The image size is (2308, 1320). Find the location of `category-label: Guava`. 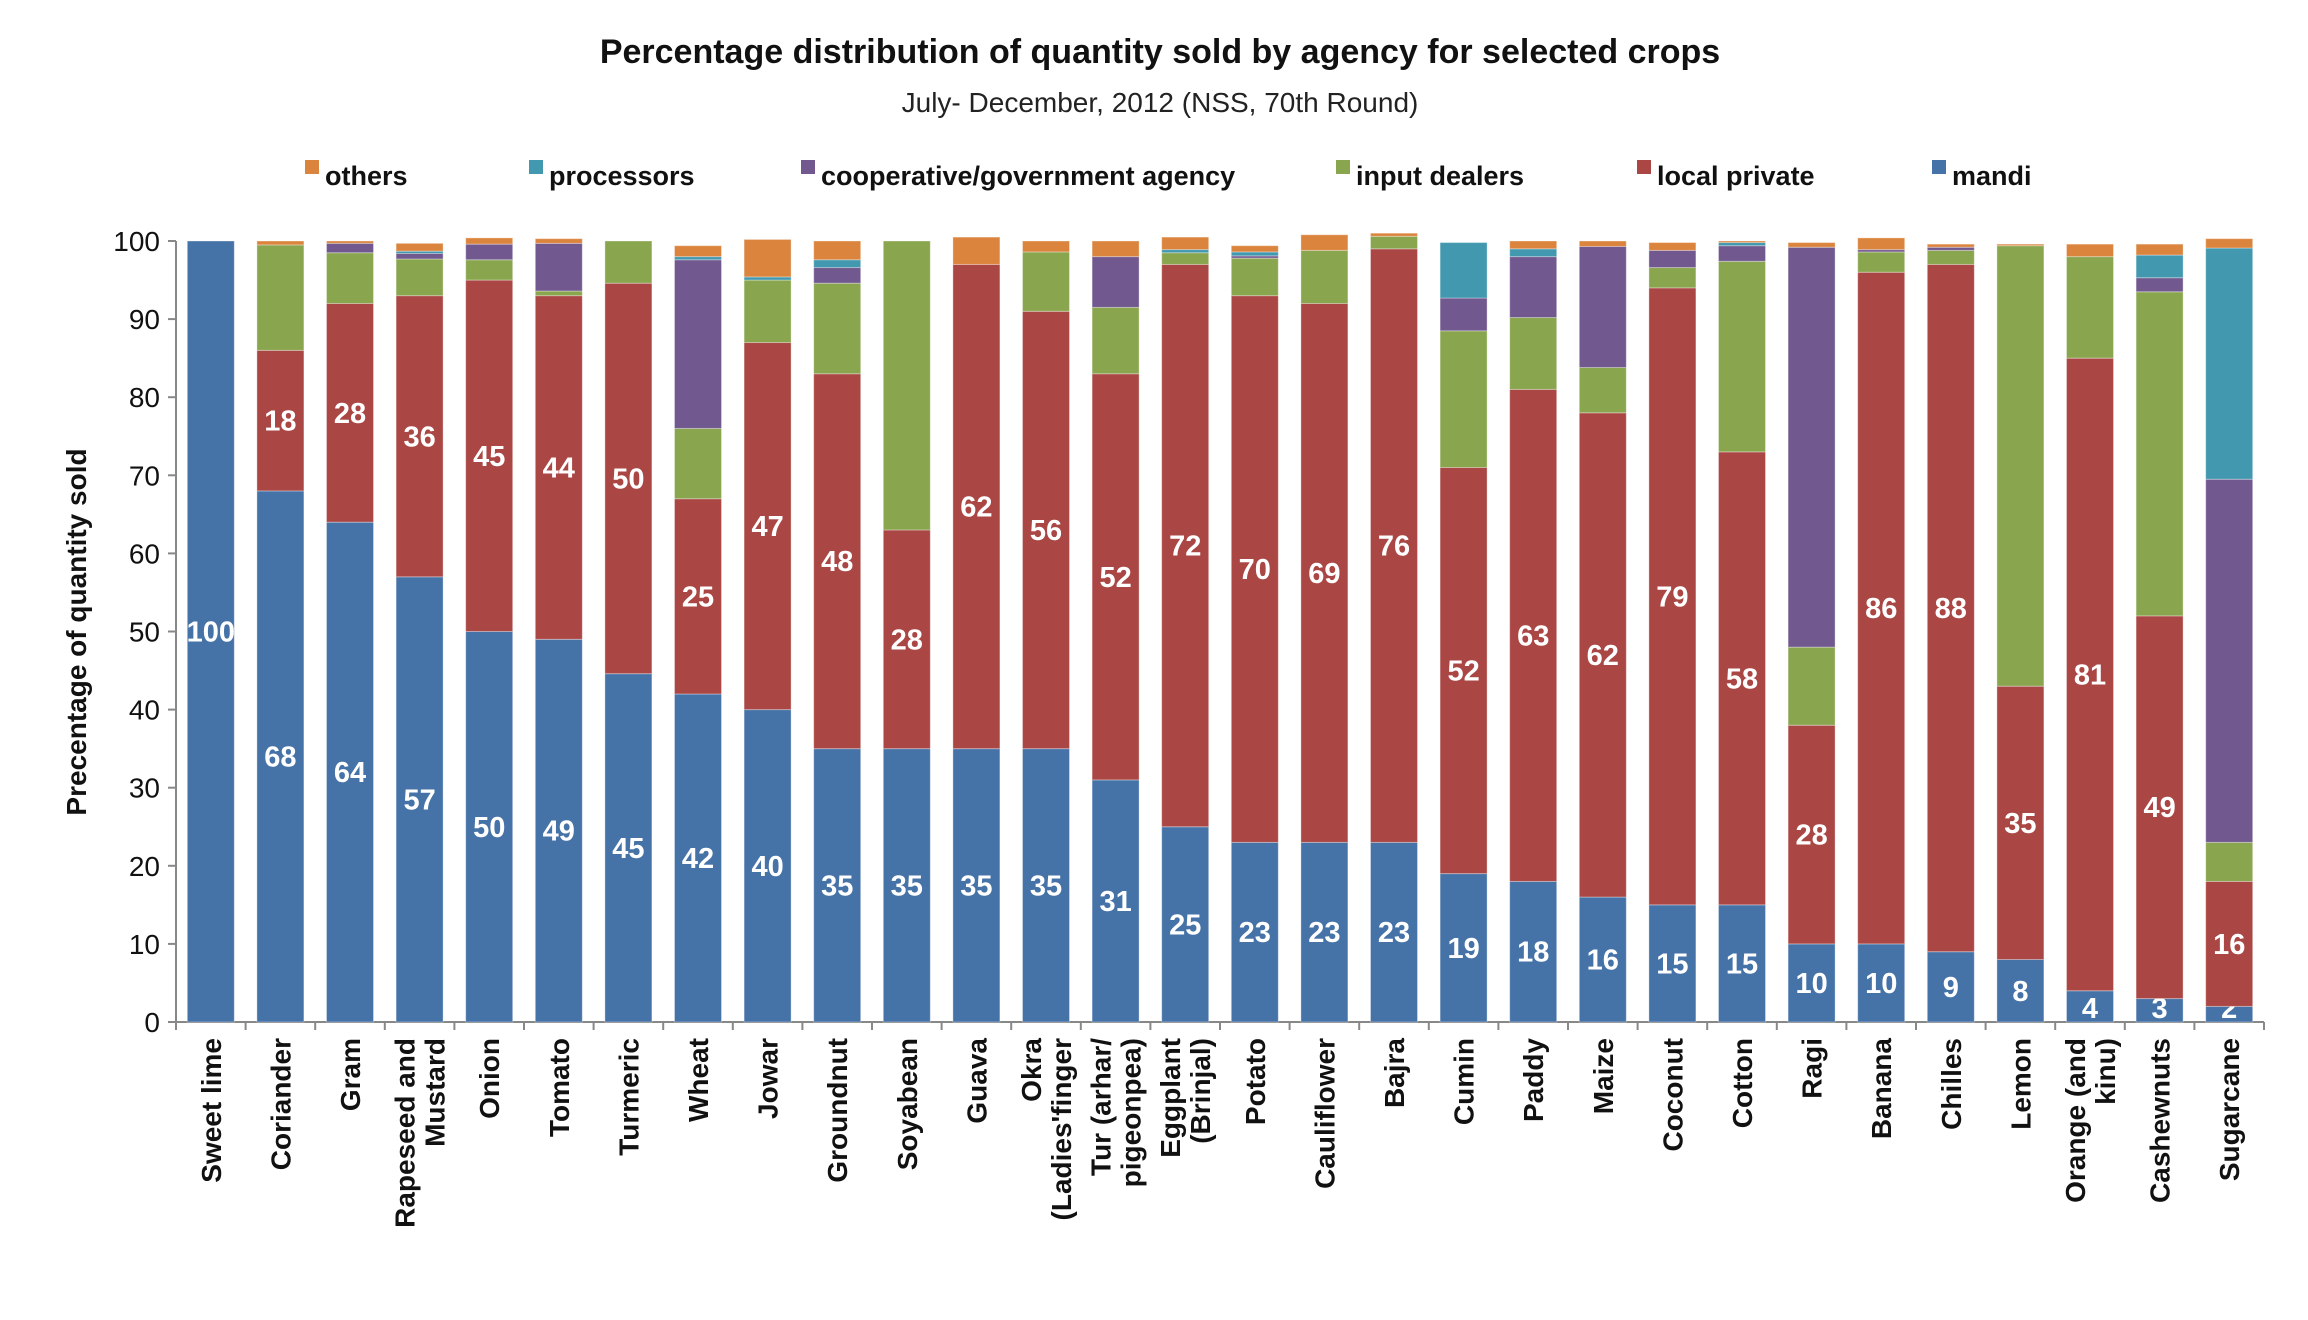

category-label: Guava is located at coordinates (976, 1081).